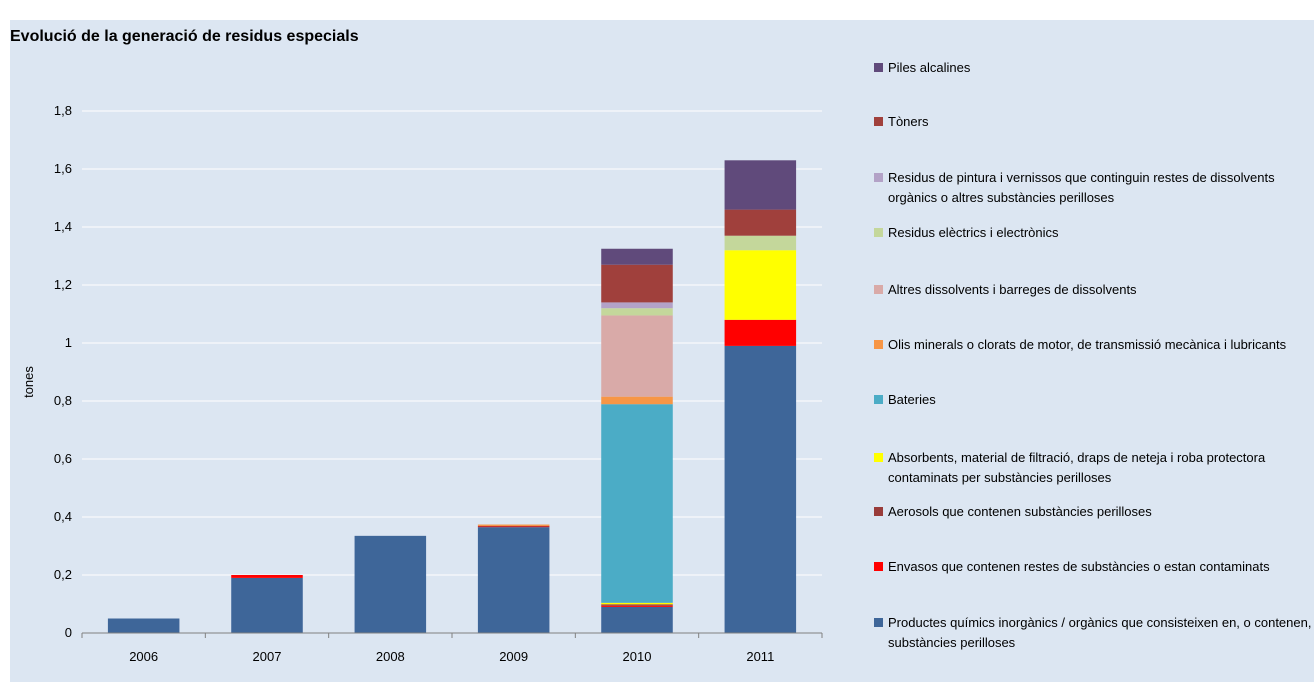  I want to click on y-tick-label: 0, so click(68, 632).